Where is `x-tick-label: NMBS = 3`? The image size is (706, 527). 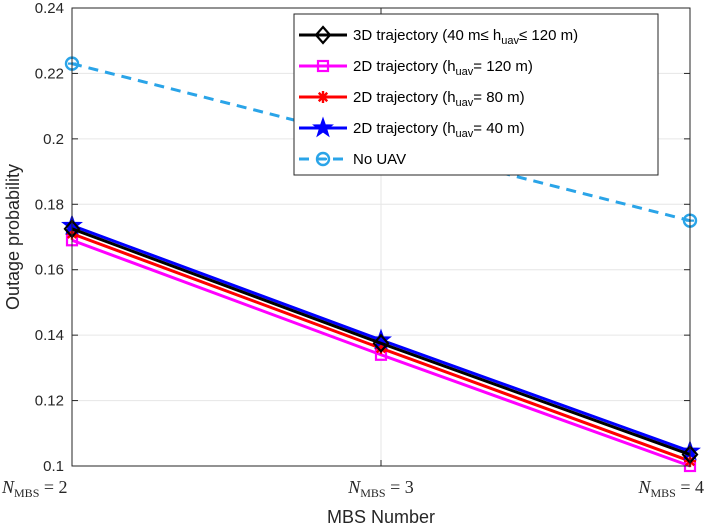 x-tick-label: NMBS = 3 is located at coordinates (380, 488).